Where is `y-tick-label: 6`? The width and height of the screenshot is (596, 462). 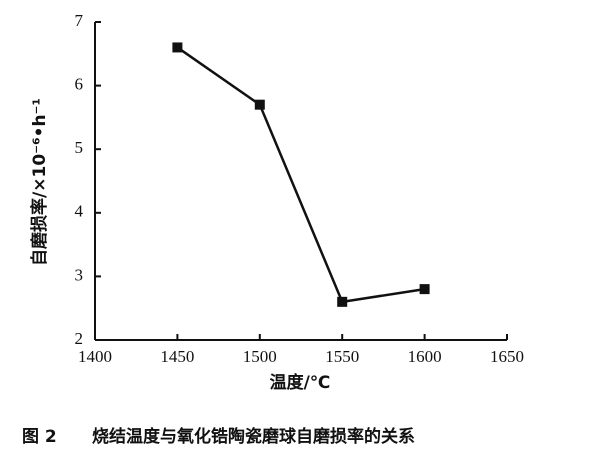 y-tick-label: 6 is located at coordinates (79, 84).